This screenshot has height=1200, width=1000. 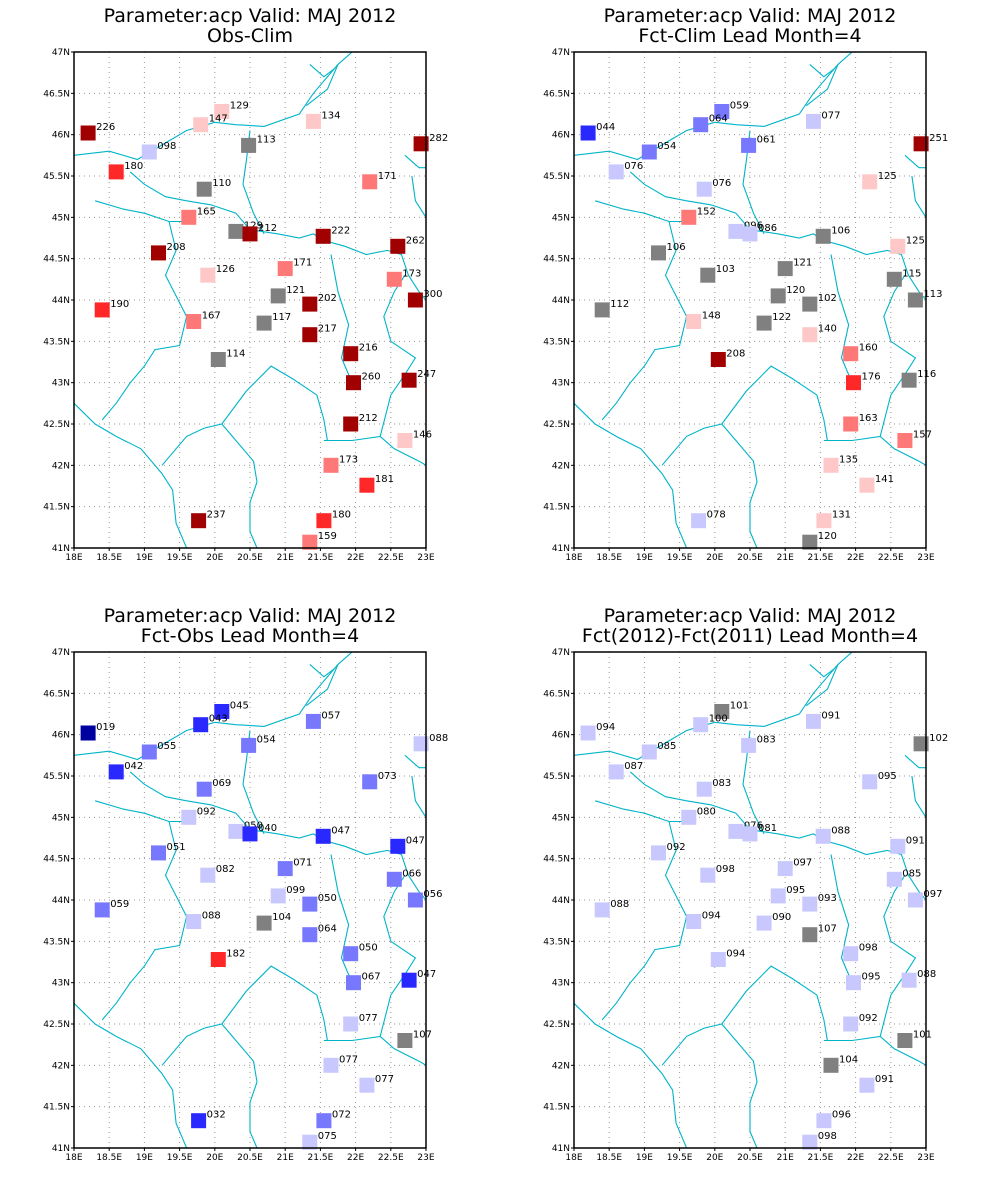 What do you see at coordinates (781, 917) in the screenshot?
I see `station-value-label: 090` at bounding box center [781, 917].